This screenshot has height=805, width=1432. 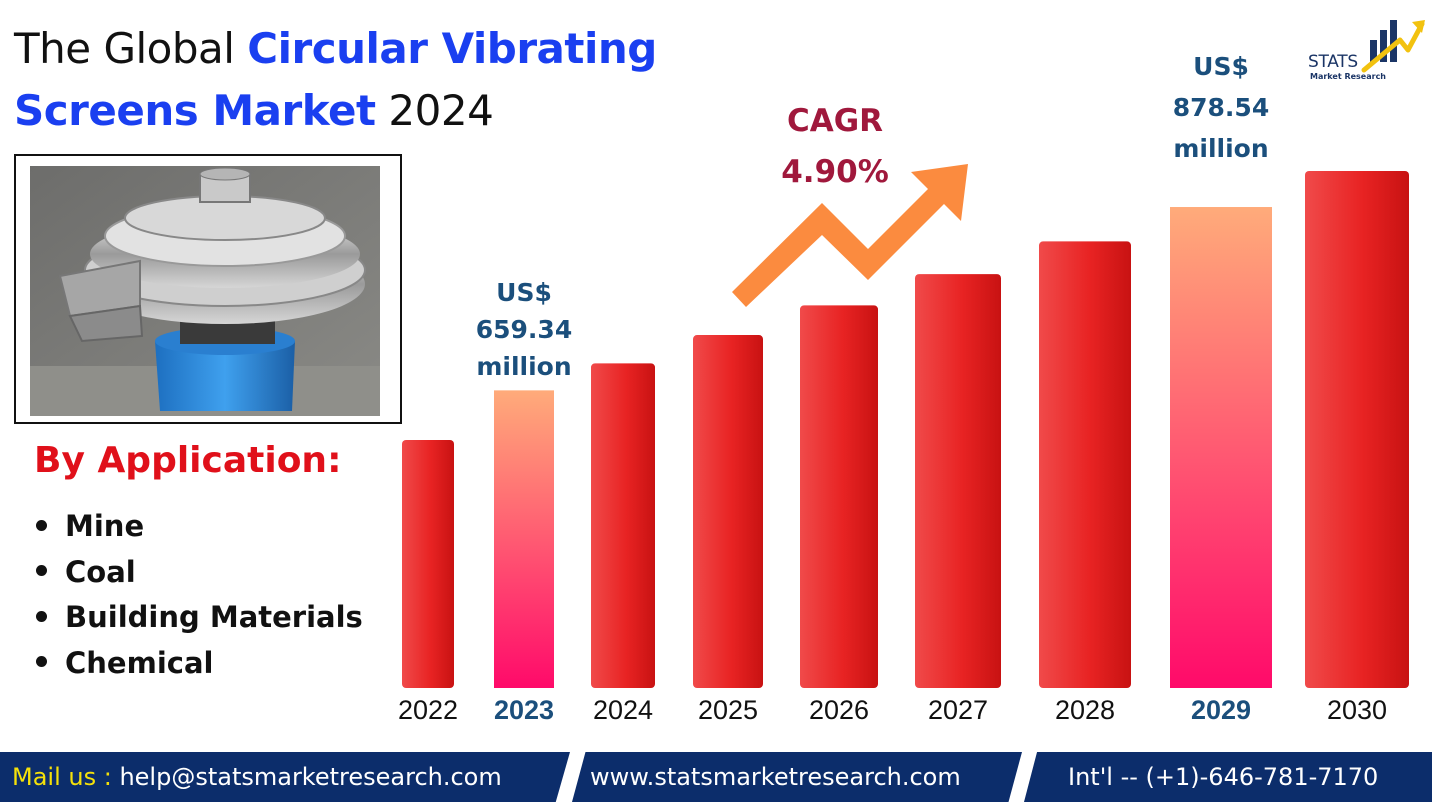 What do you see at coordinates (1085, 465) in the screenshot?
I see `bar-2028` at bounding box center [1085, 465].